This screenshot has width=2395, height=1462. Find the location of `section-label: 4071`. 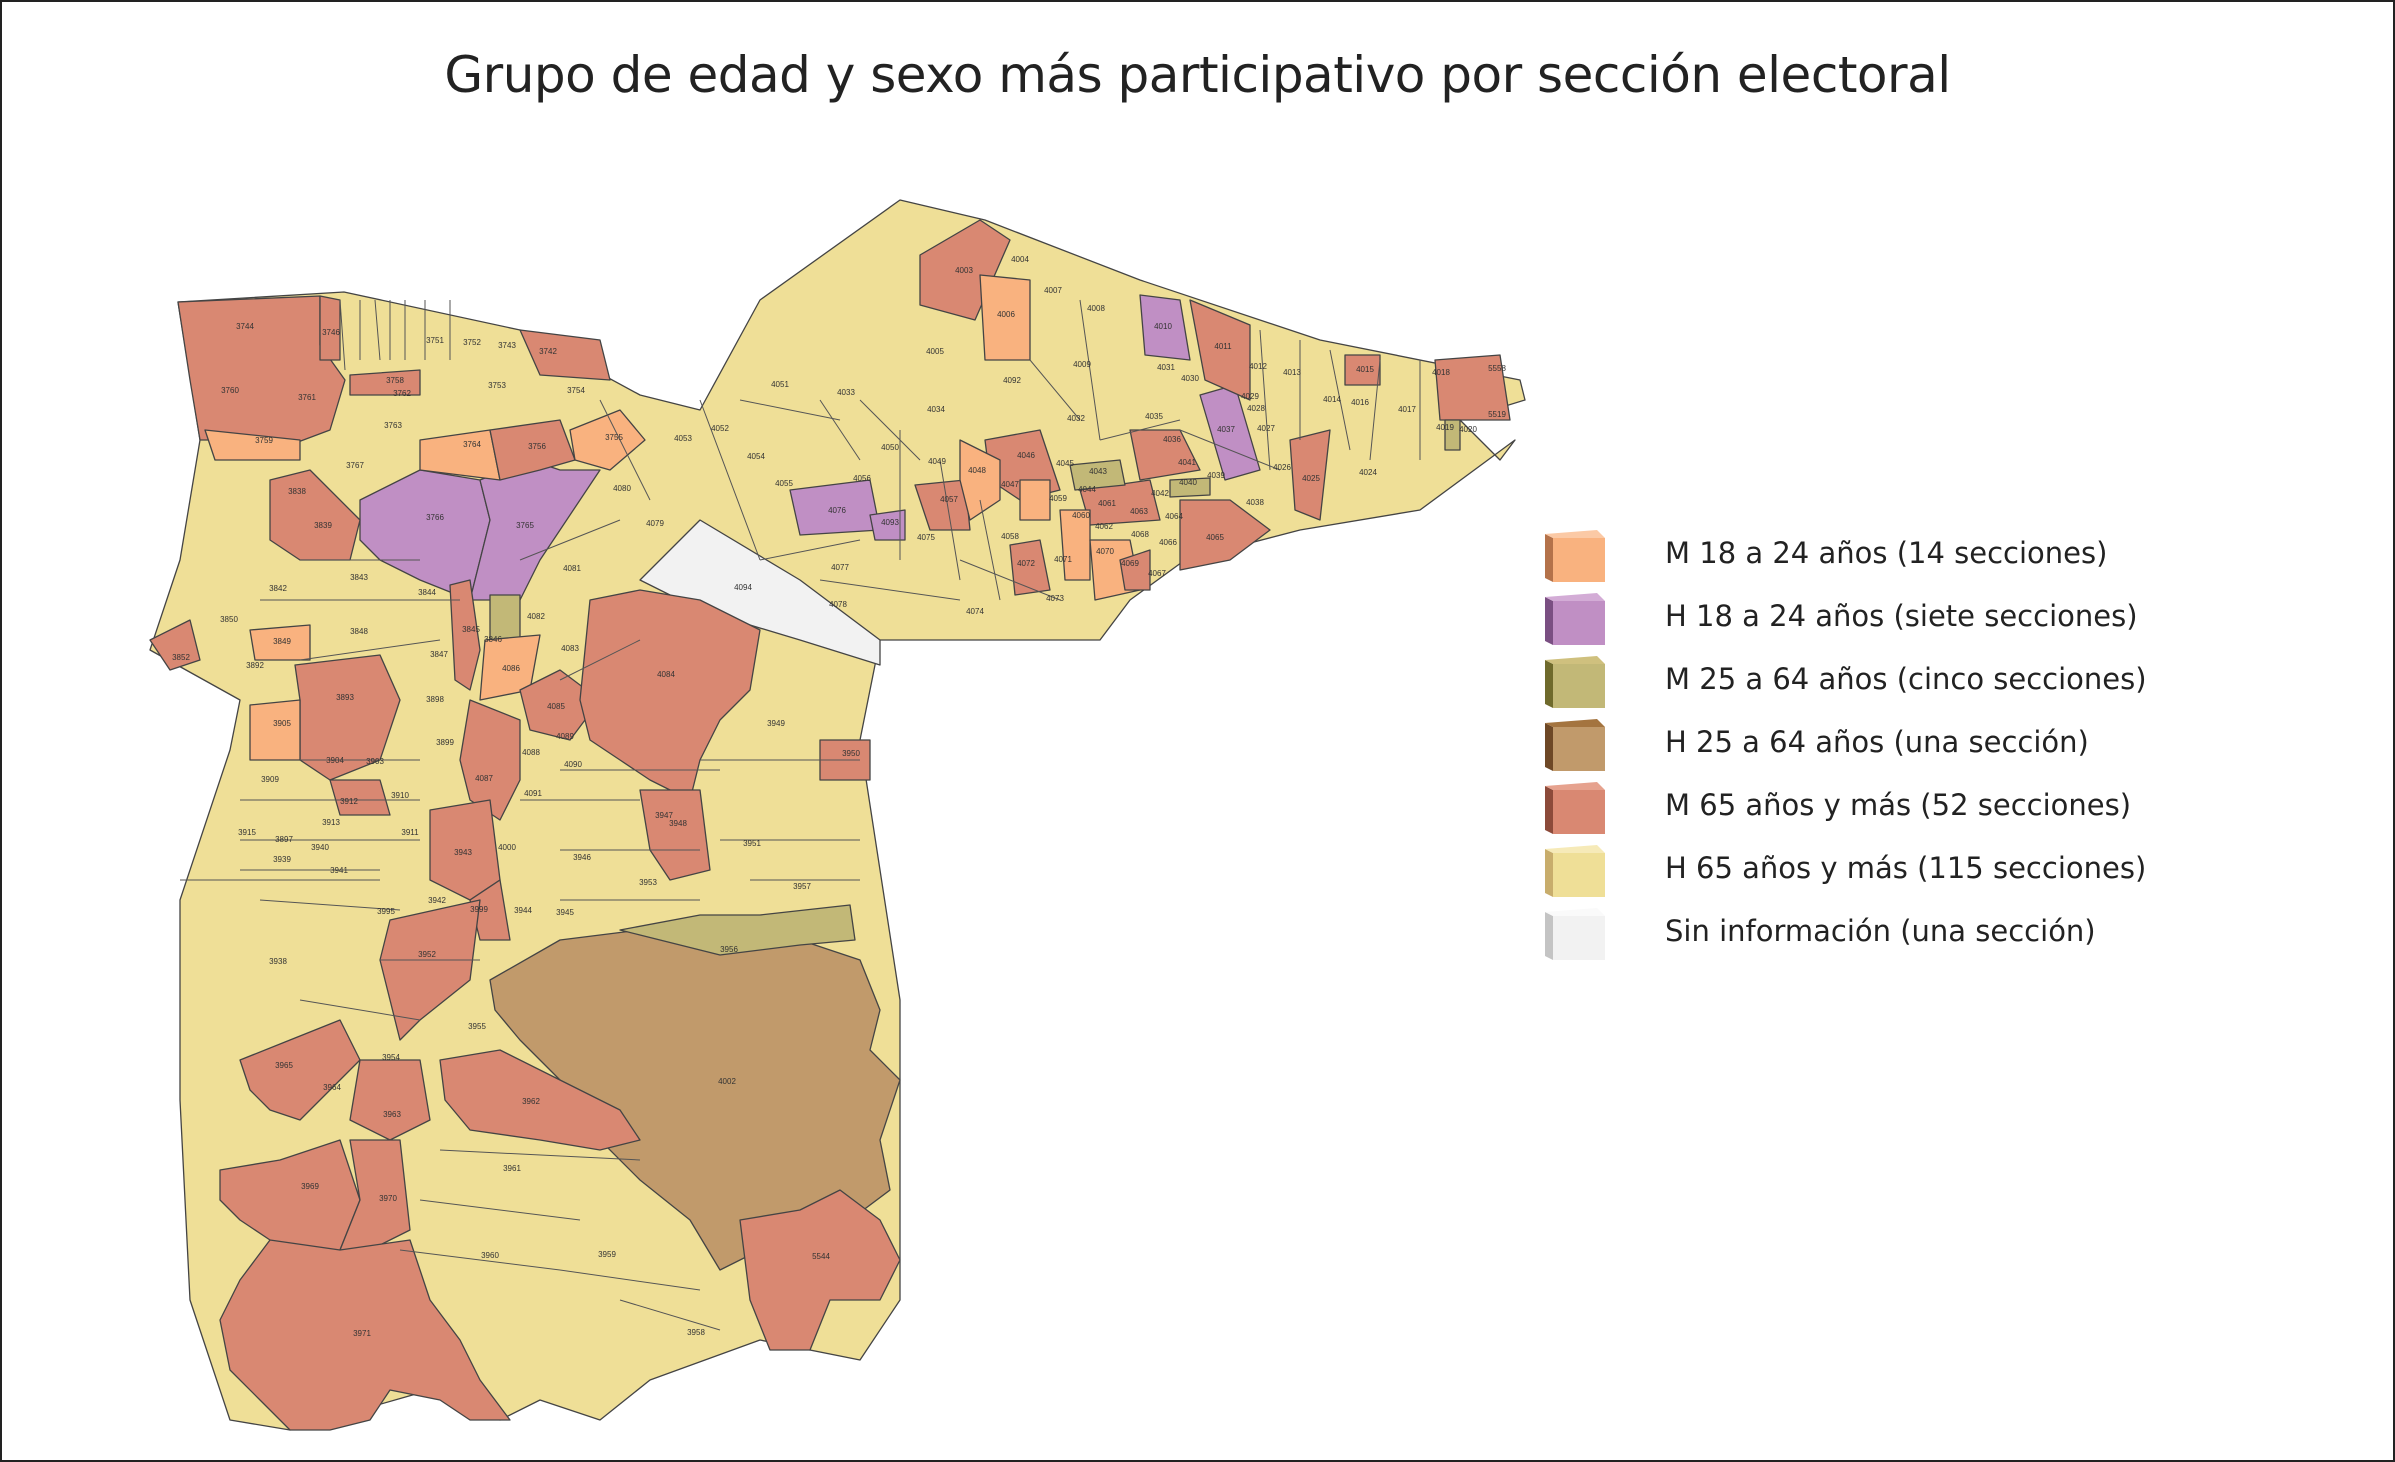

section-label: 4071 is located at coordinates (1063, 559).